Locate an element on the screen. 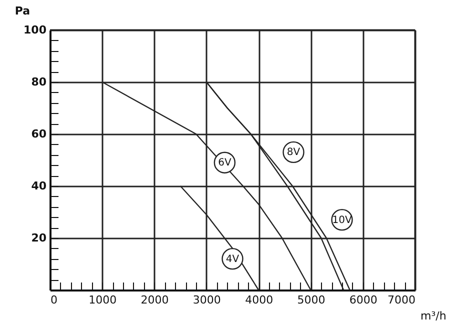 This screenshot has height=329, width=463. x-axis-title: m³/h is located at coordinates (433, 316).